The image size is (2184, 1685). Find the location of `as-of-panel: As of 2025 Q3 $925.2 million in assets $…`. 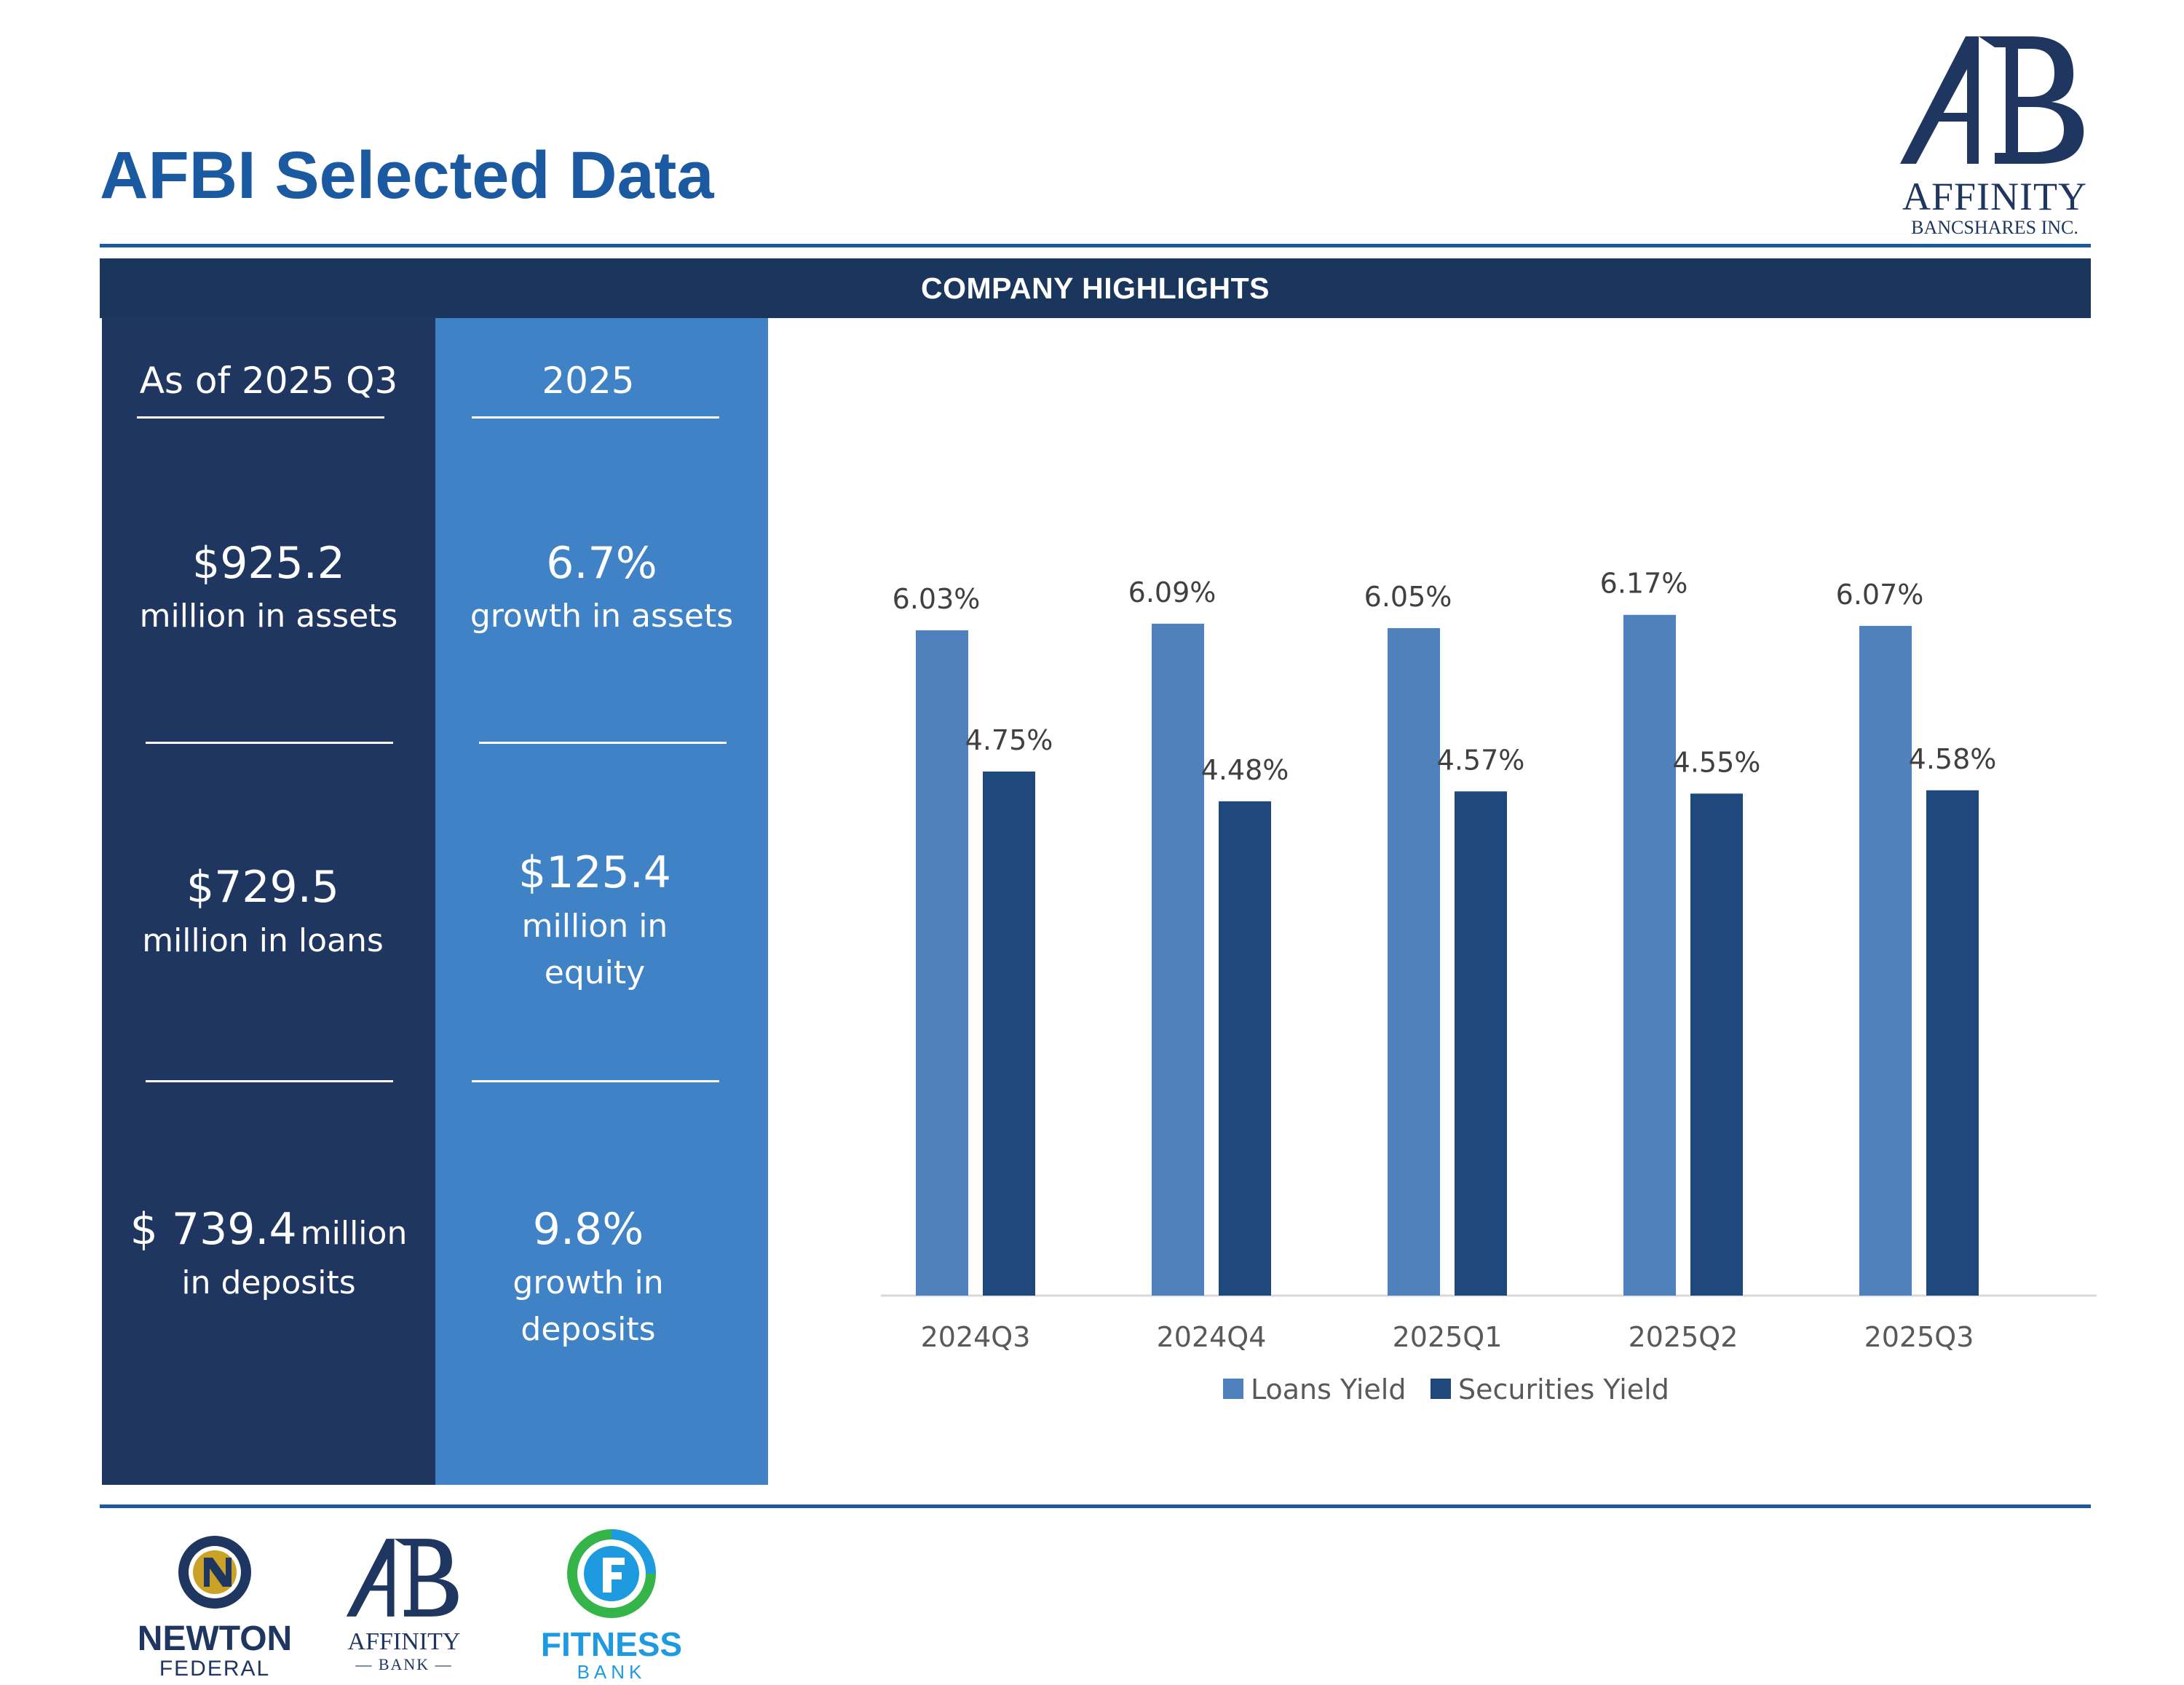

as-of-panel: As of 2025 Q3 $925.2 million in assets $… is located at coordinates (268, 901).